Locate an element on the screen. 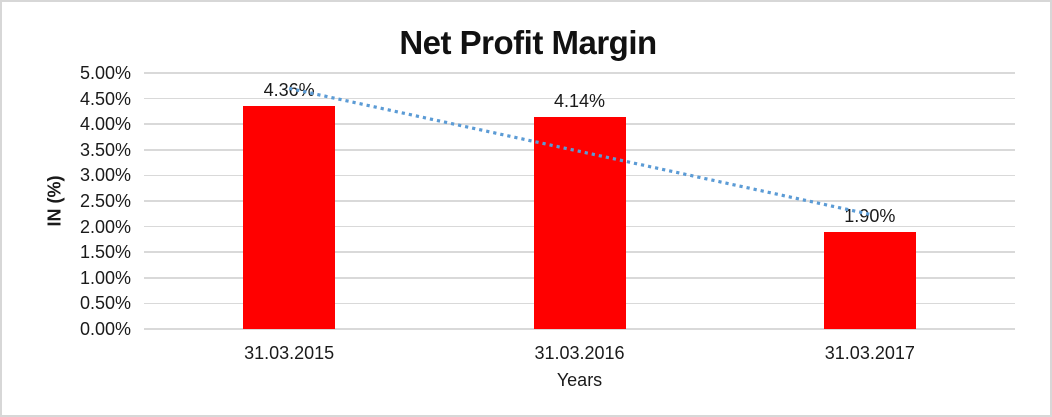 This screenshot has width=1052, height=417. data-label: 1.90% is located at coordinates (870, 215).